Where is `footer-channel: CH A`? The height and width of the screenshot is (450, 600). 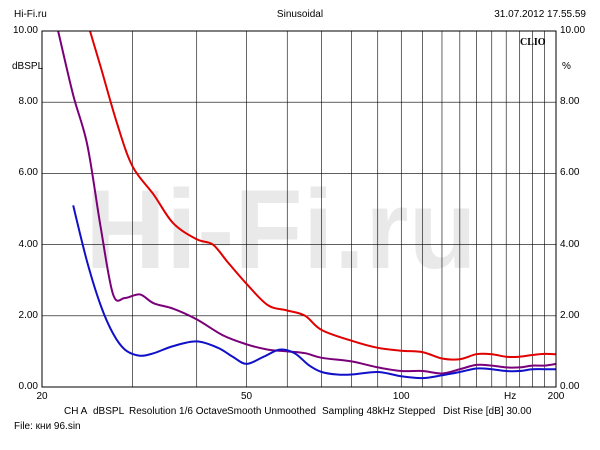 footer-channel: CH A is located at coordinates (76, 411).